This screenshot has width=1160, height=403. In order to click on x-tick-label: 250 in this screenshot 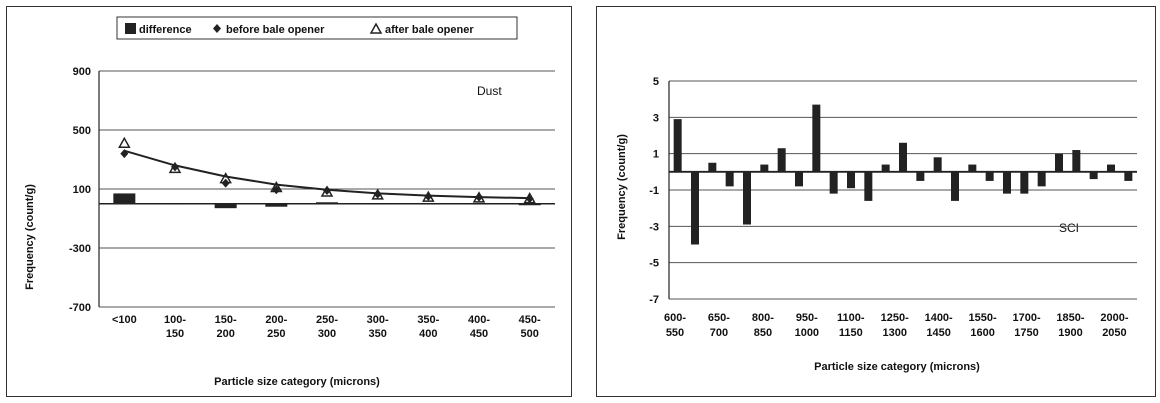, I will do `click(276, 334)`.